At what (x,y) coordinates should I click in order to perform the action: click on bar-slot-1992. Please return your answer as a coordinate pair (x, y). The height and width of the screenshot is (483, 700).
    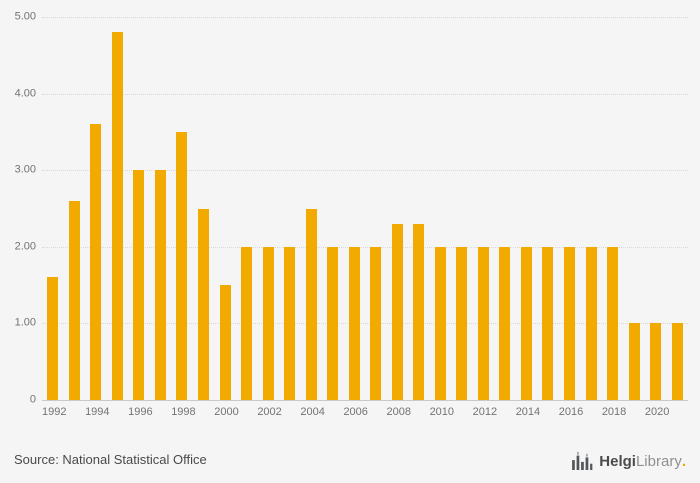
    Looking at the image, I should click on (53, 208).